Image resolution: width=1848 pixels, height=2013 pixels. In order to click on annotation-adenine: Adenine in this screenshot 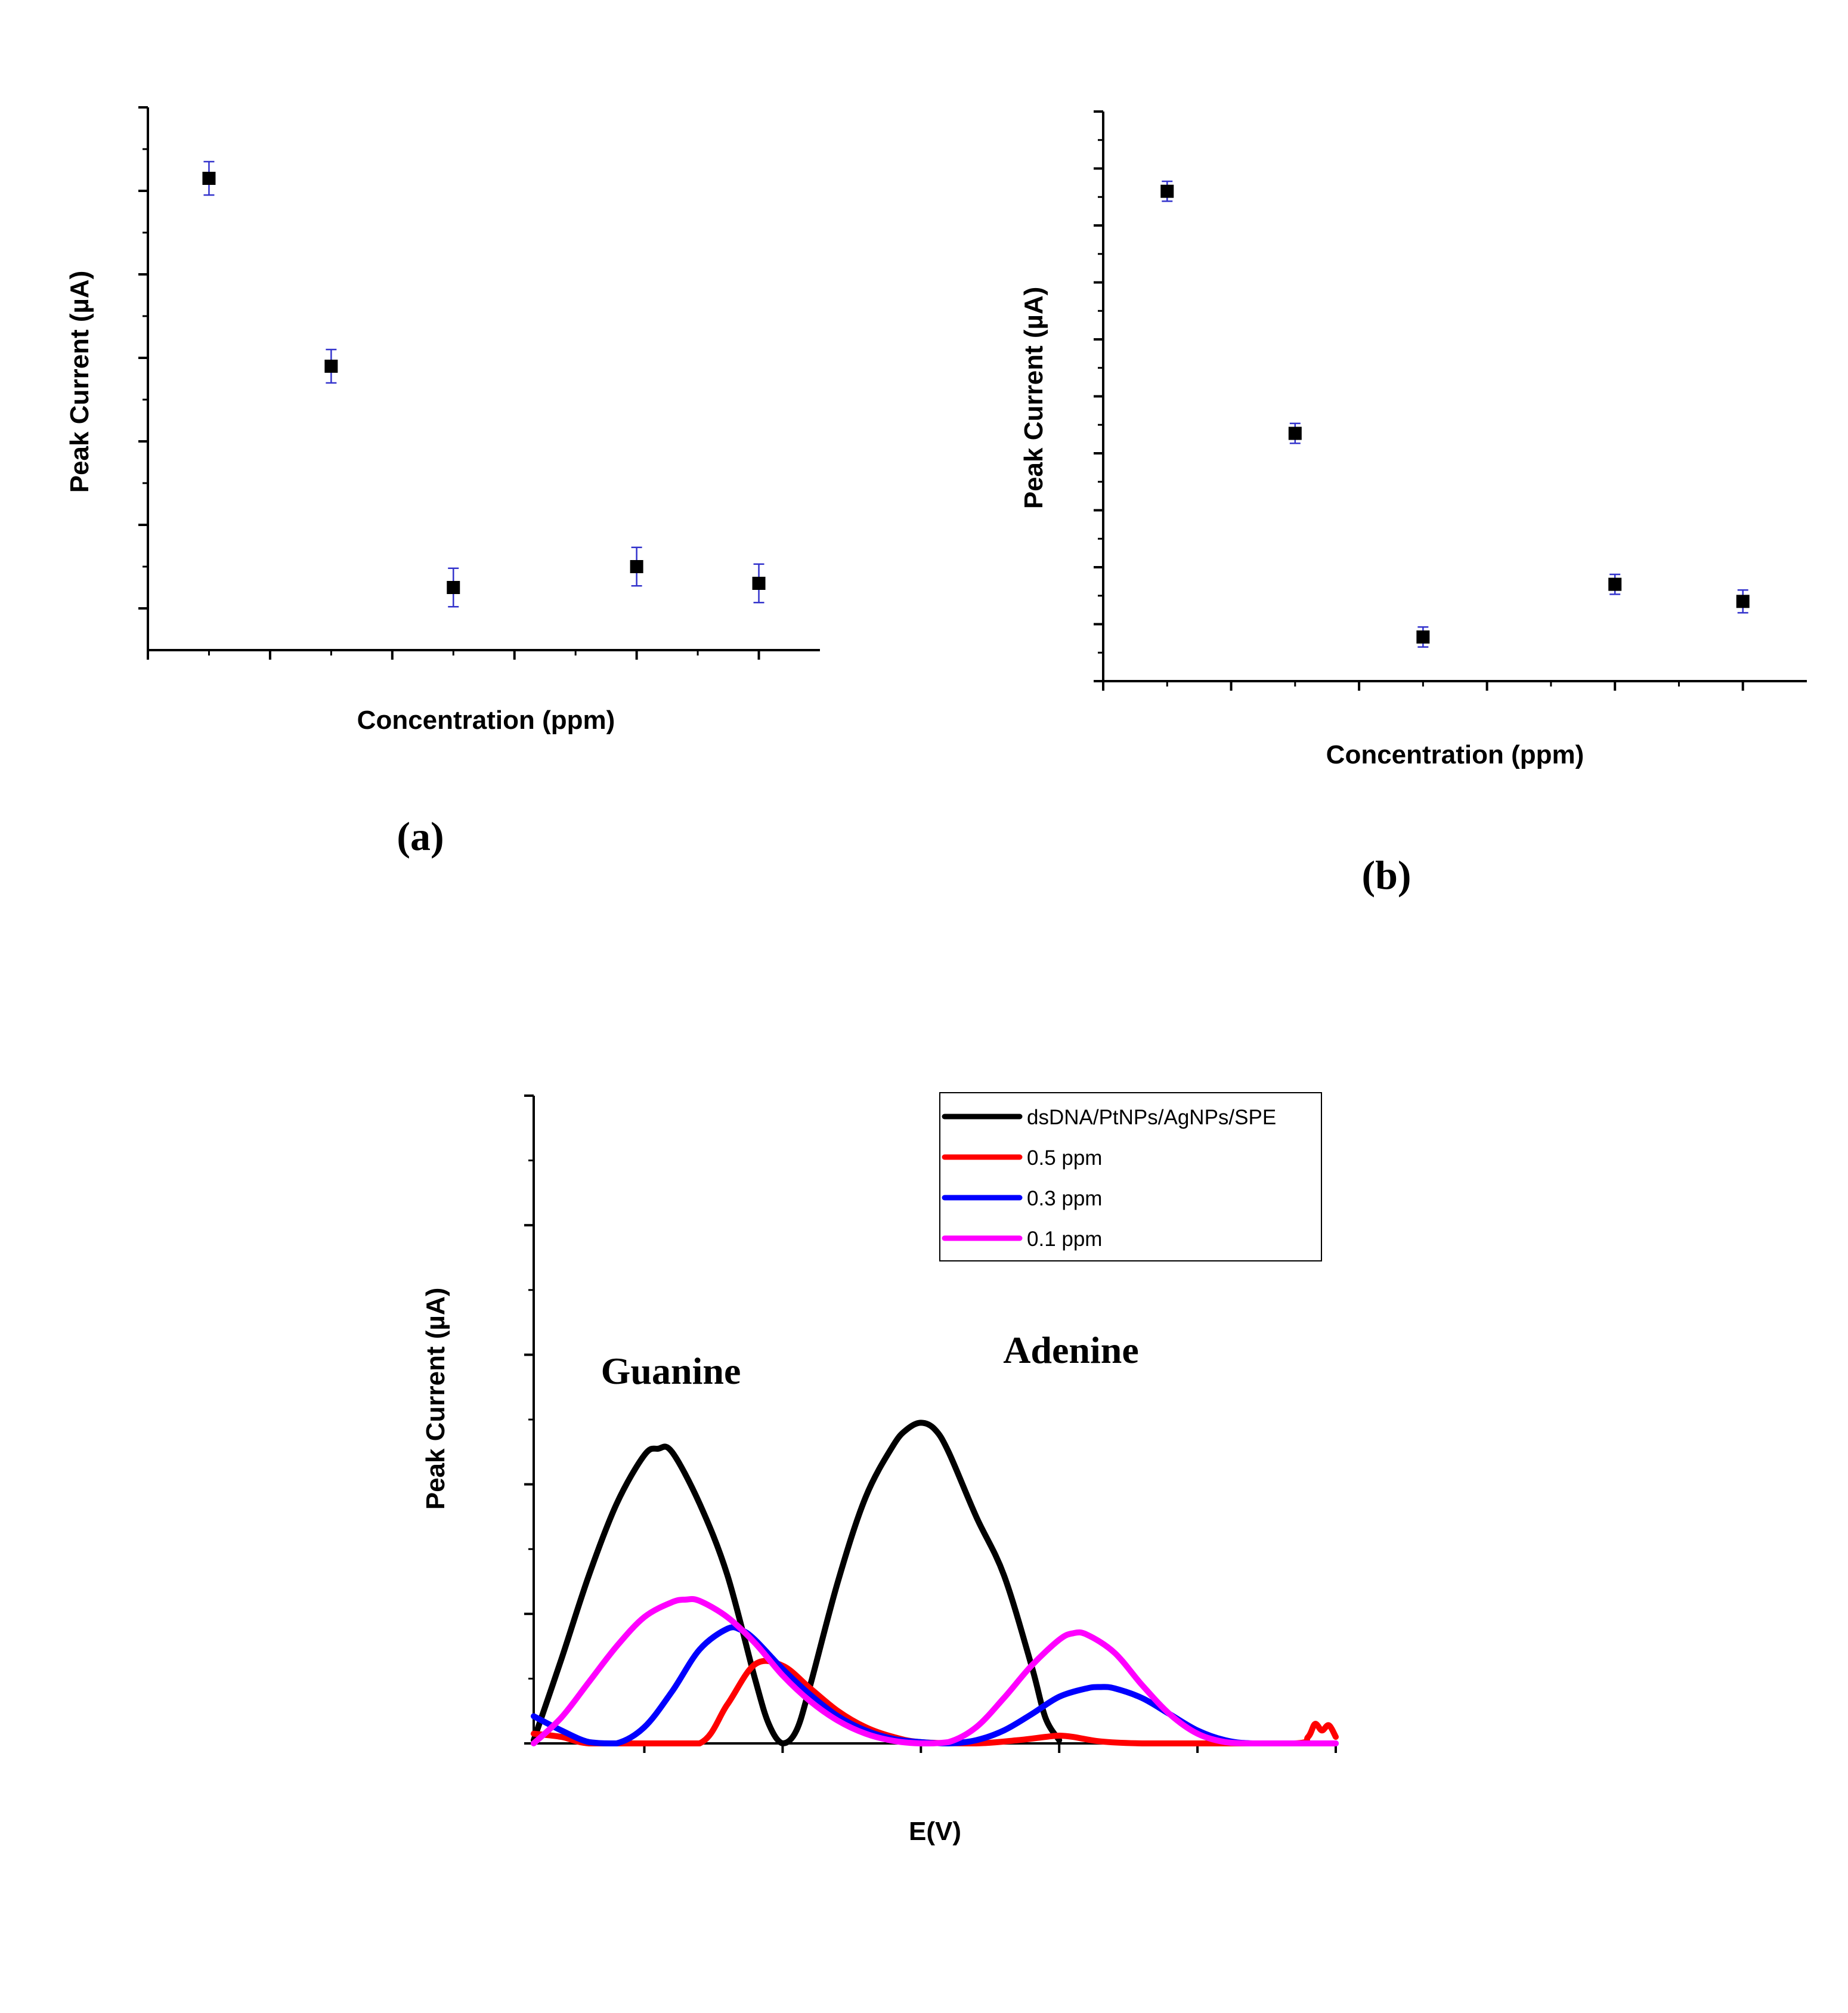, I will do `click(1071, 1350)`.